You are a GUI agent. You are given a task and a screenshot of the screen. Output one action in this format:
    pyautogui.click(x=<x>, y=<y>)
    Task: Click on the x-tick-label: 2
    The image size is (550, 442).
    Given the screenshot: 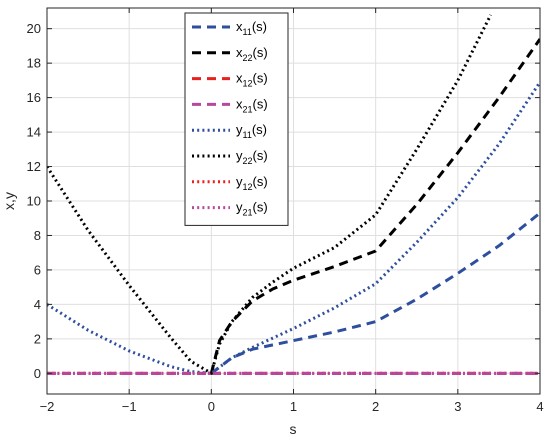 What is the action you would take?
    pyautogui.click(x=375, y=406)
    